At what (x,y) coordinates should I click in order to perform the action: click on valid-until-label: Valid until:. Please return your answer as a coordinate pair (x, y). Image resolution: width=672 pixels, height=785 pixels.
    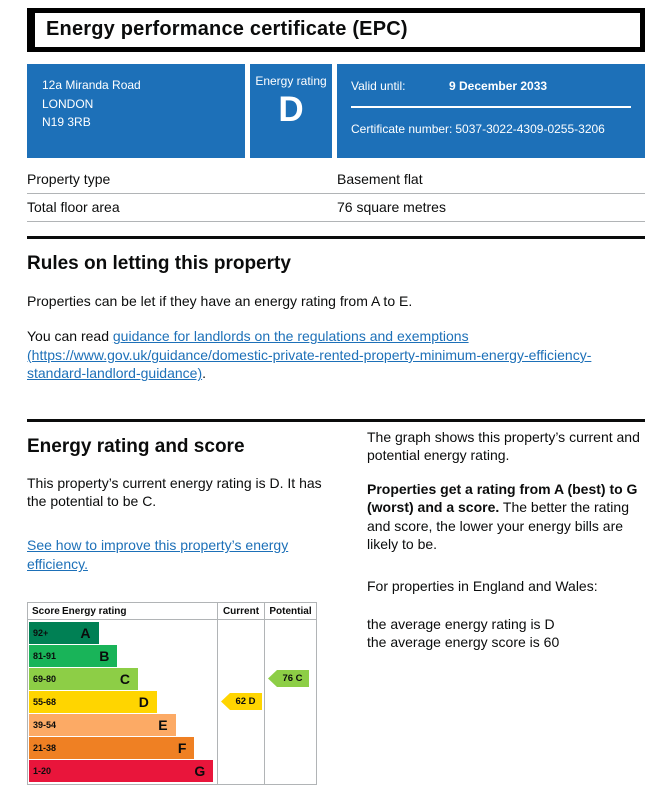
    Looking at the image, I should click on (378, 86).